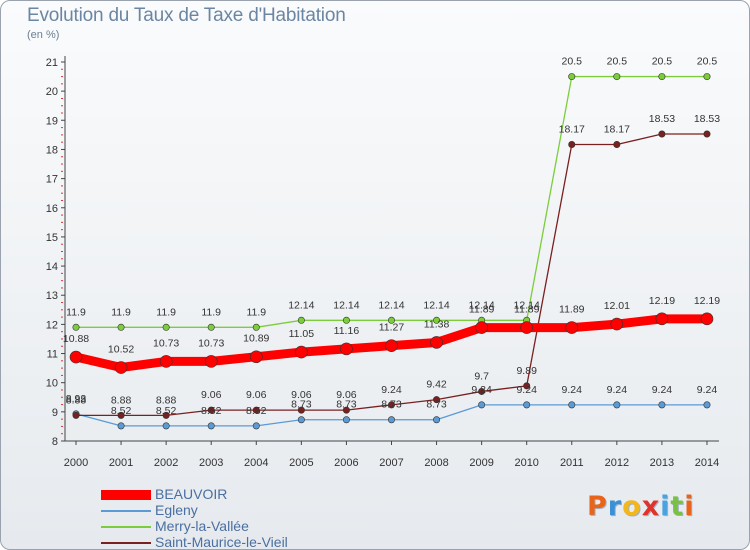 The width and height of the screenshot is (750, 550). Describe the element at coordinates (707, 463) in the screenshot. I see `x-tick-label: 2014` at that location.